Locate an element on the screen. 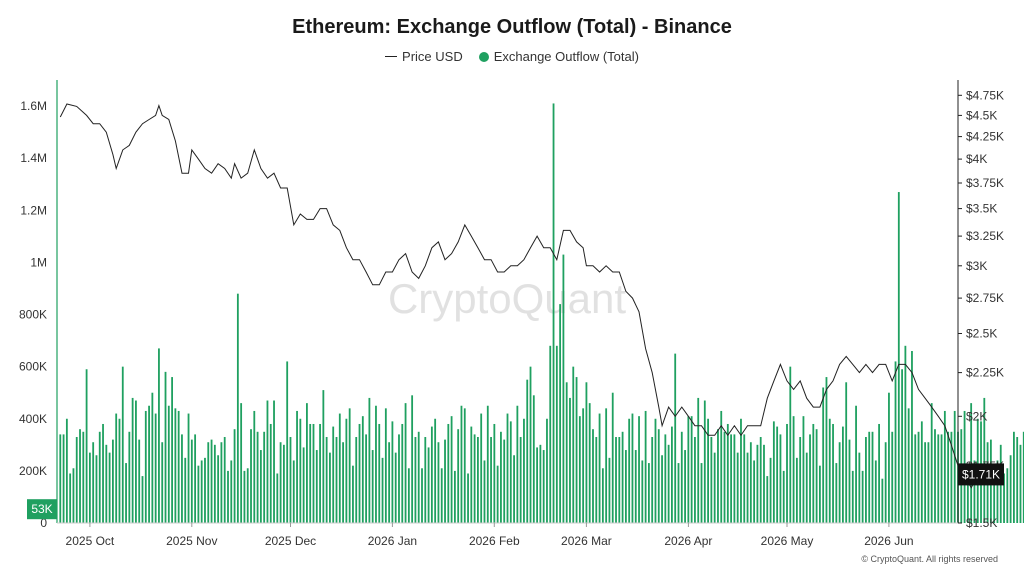 Image resolution: width=1024 pixels, height=576 pixels. legend-item-price: Price USD is located at coordinates (424, 56).